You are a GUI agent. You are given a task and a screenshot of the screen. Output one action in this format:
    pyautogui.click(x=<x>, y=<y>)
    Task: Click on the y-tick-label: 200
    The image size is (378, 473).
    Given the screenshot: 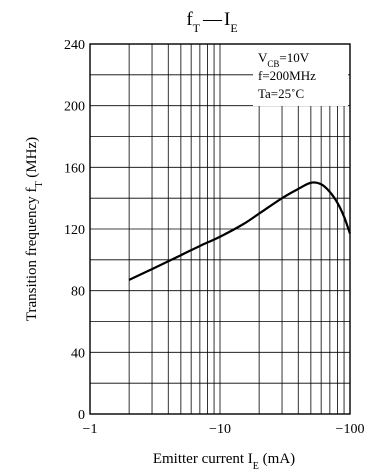 What is the action you would take?
    pyautogui.click(x=74, y=107)
    